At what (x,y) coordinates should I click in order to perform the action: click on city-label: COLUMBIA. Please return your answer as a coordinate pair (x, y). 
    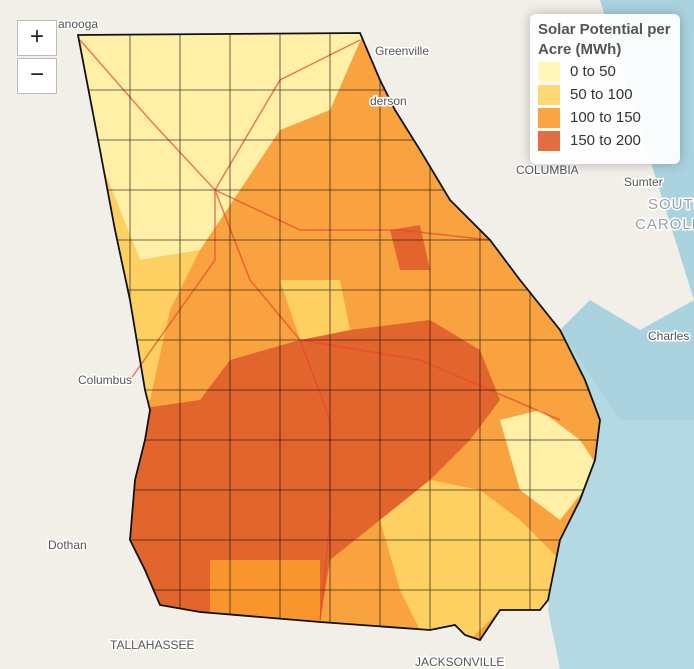
    Looking at the image, I should click on (547, 170).